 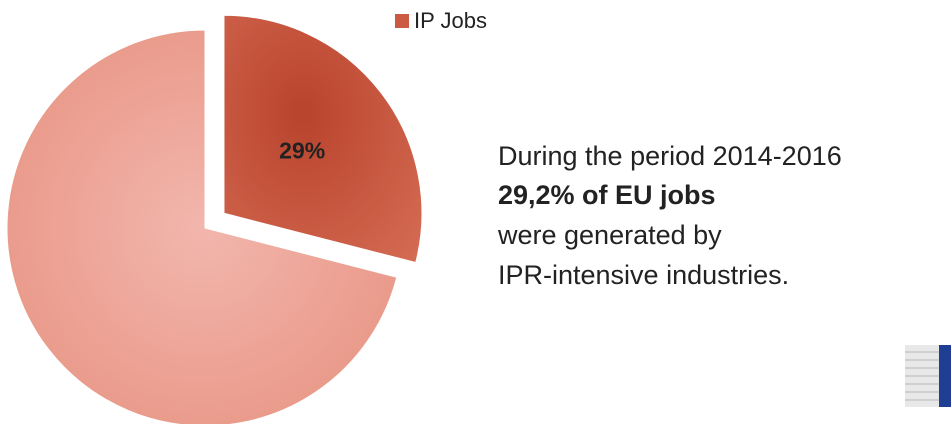 I want to click on pie-slice, so click(x=323, y=139).